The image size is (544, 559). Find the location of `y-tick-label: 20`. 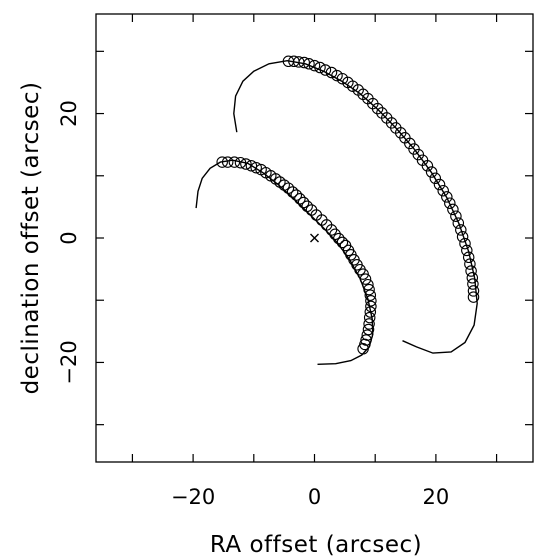

y-tick-label: 20 is located at coordinates (69, 113).